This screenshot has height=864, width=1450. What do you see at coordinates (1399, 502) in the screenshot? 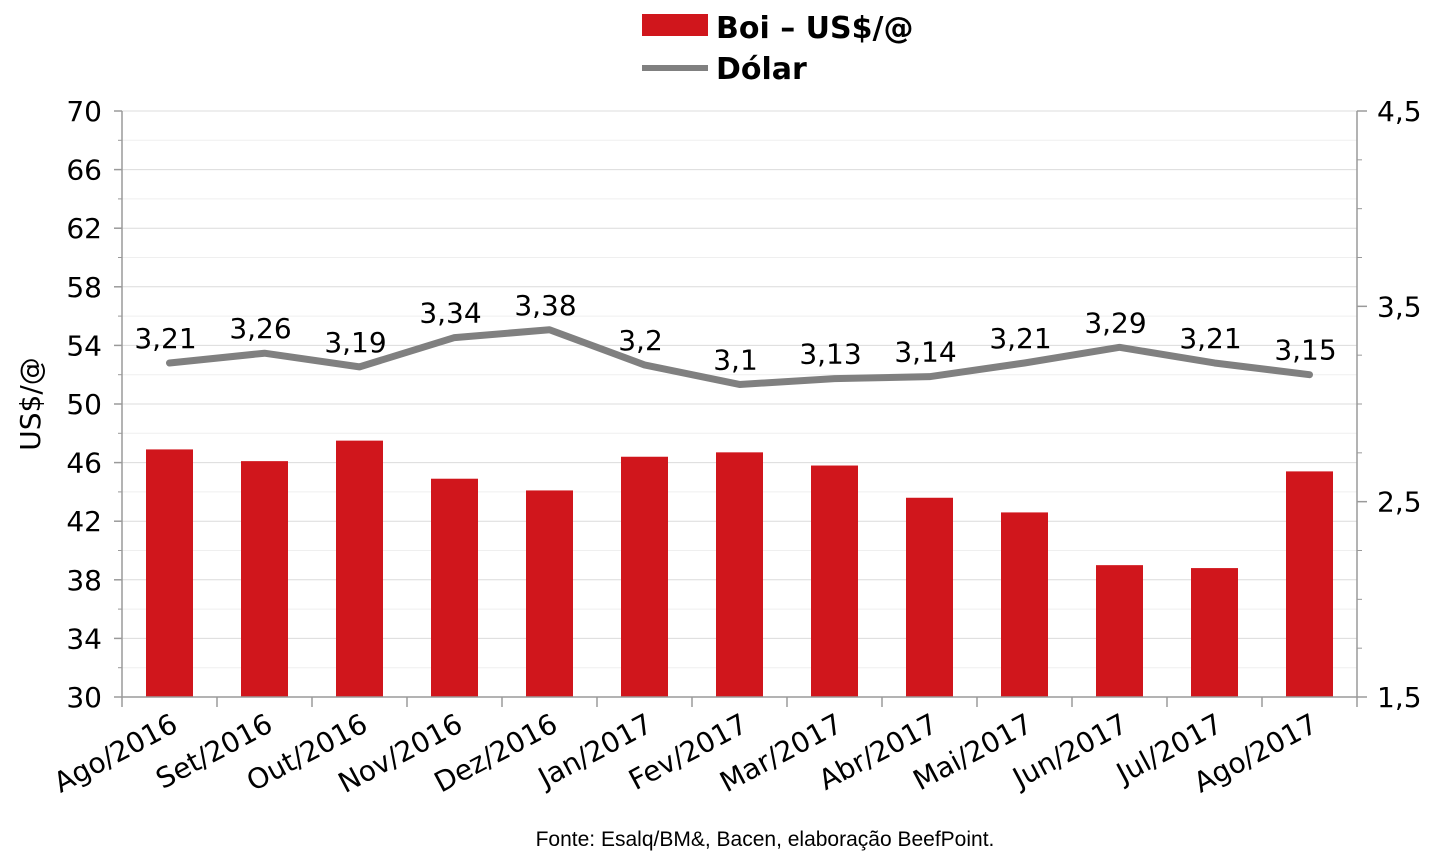
I see `y2-tick-label: 2,5` at bounding box center [1399, 502].